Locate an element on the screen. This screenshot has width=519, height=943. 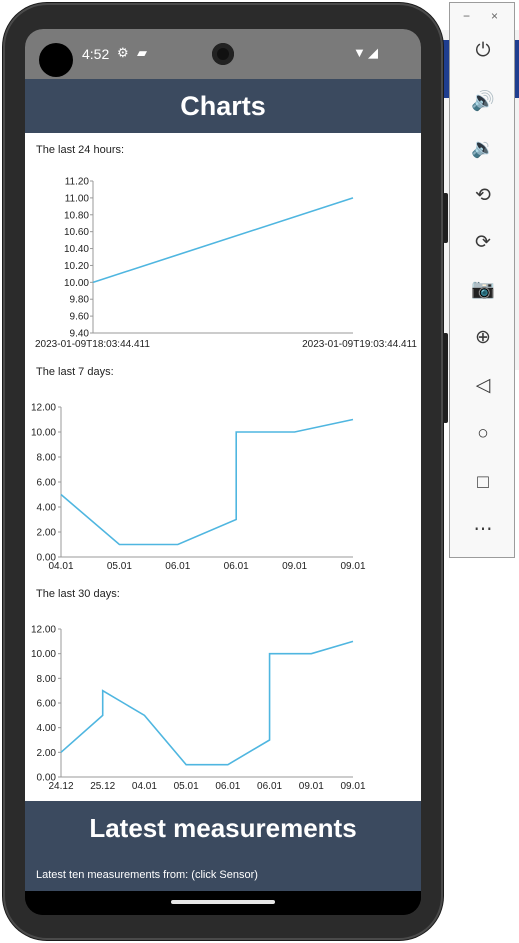
zoom-icon: ⊕ is located at coordinates (483, 337).